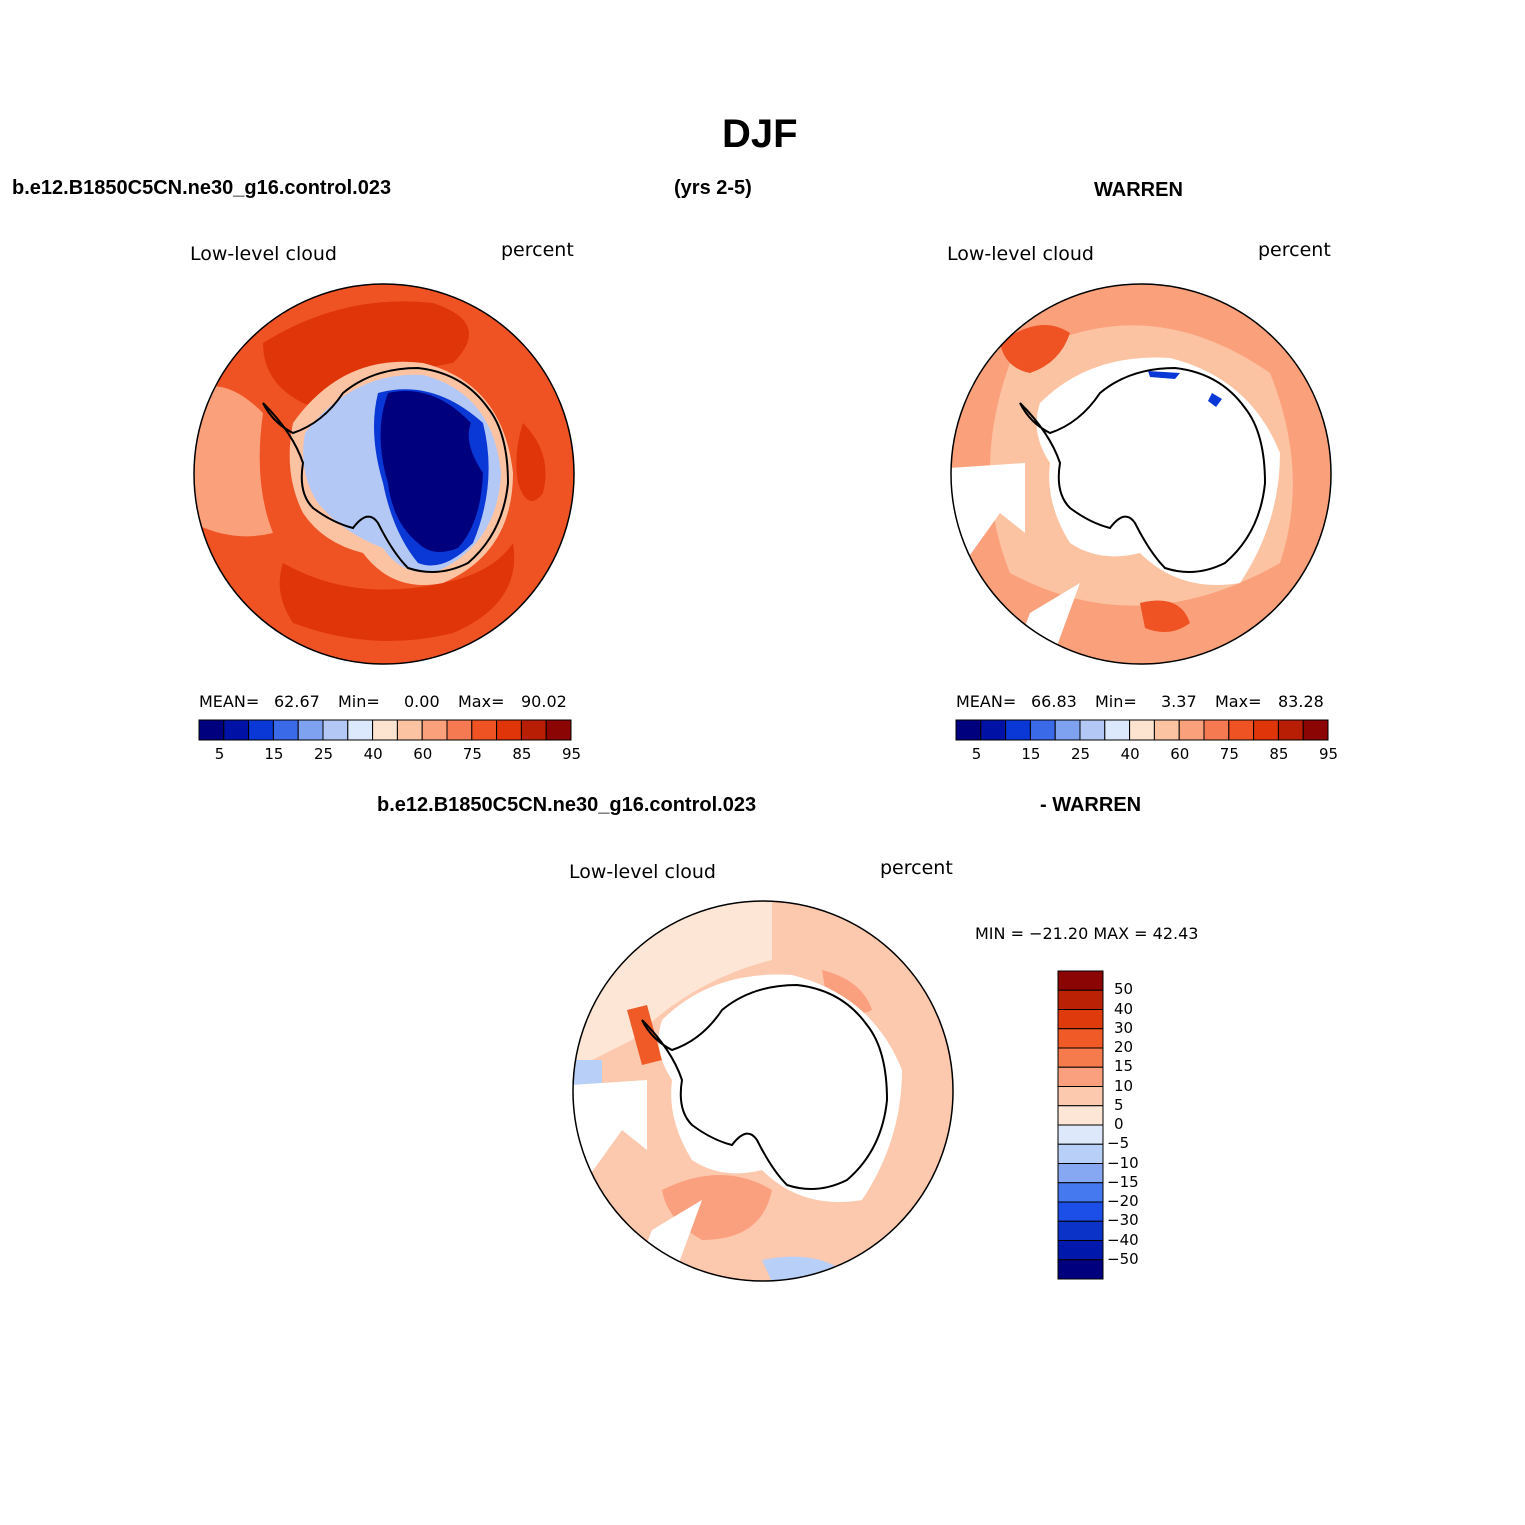 Image resolution: width=1525 pixels, height=1525 pixels. I want to click on colorbar-tick-label: −20, so click(1123, 1201).